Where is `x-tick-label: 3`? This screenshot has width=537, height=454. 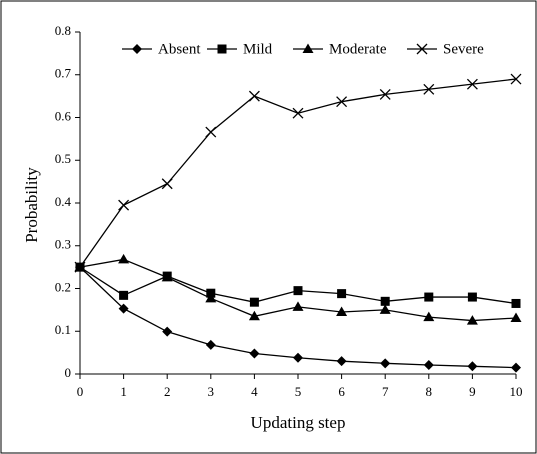 x-tick-label: 3 is located at coordinates (211, 391).